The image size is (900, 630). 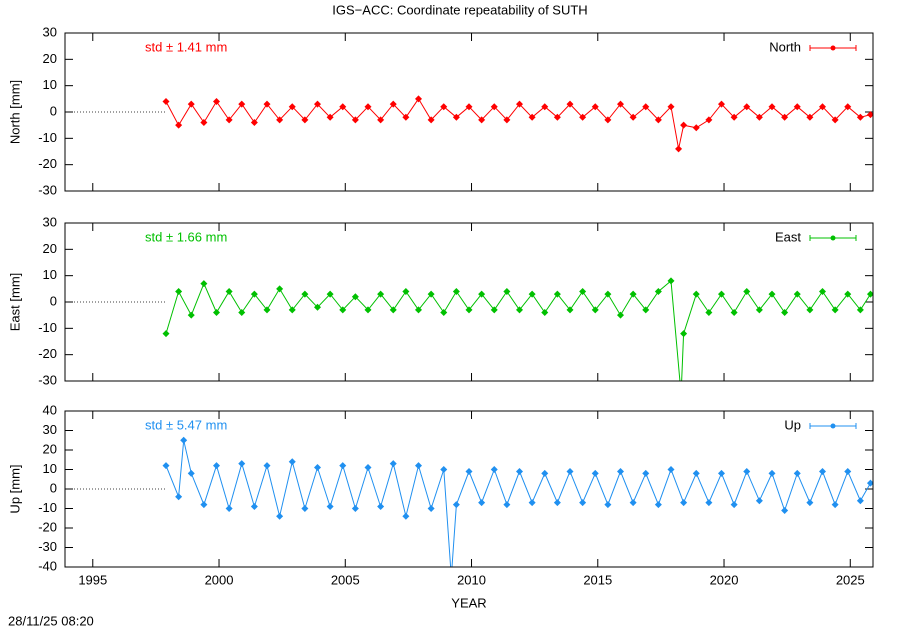 What do you see at coordinates (785, 46) in the screenshot?
I see `legend-label: North` at bounding box center [785, 46].